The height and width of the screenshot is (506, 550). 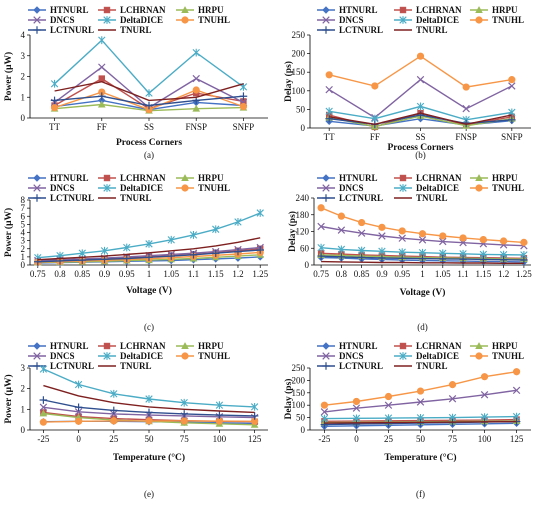 What do you see at coordinates (420, 494) in the screenshot?
I see `panel-label: (f)` at bounding box center [420, 494].